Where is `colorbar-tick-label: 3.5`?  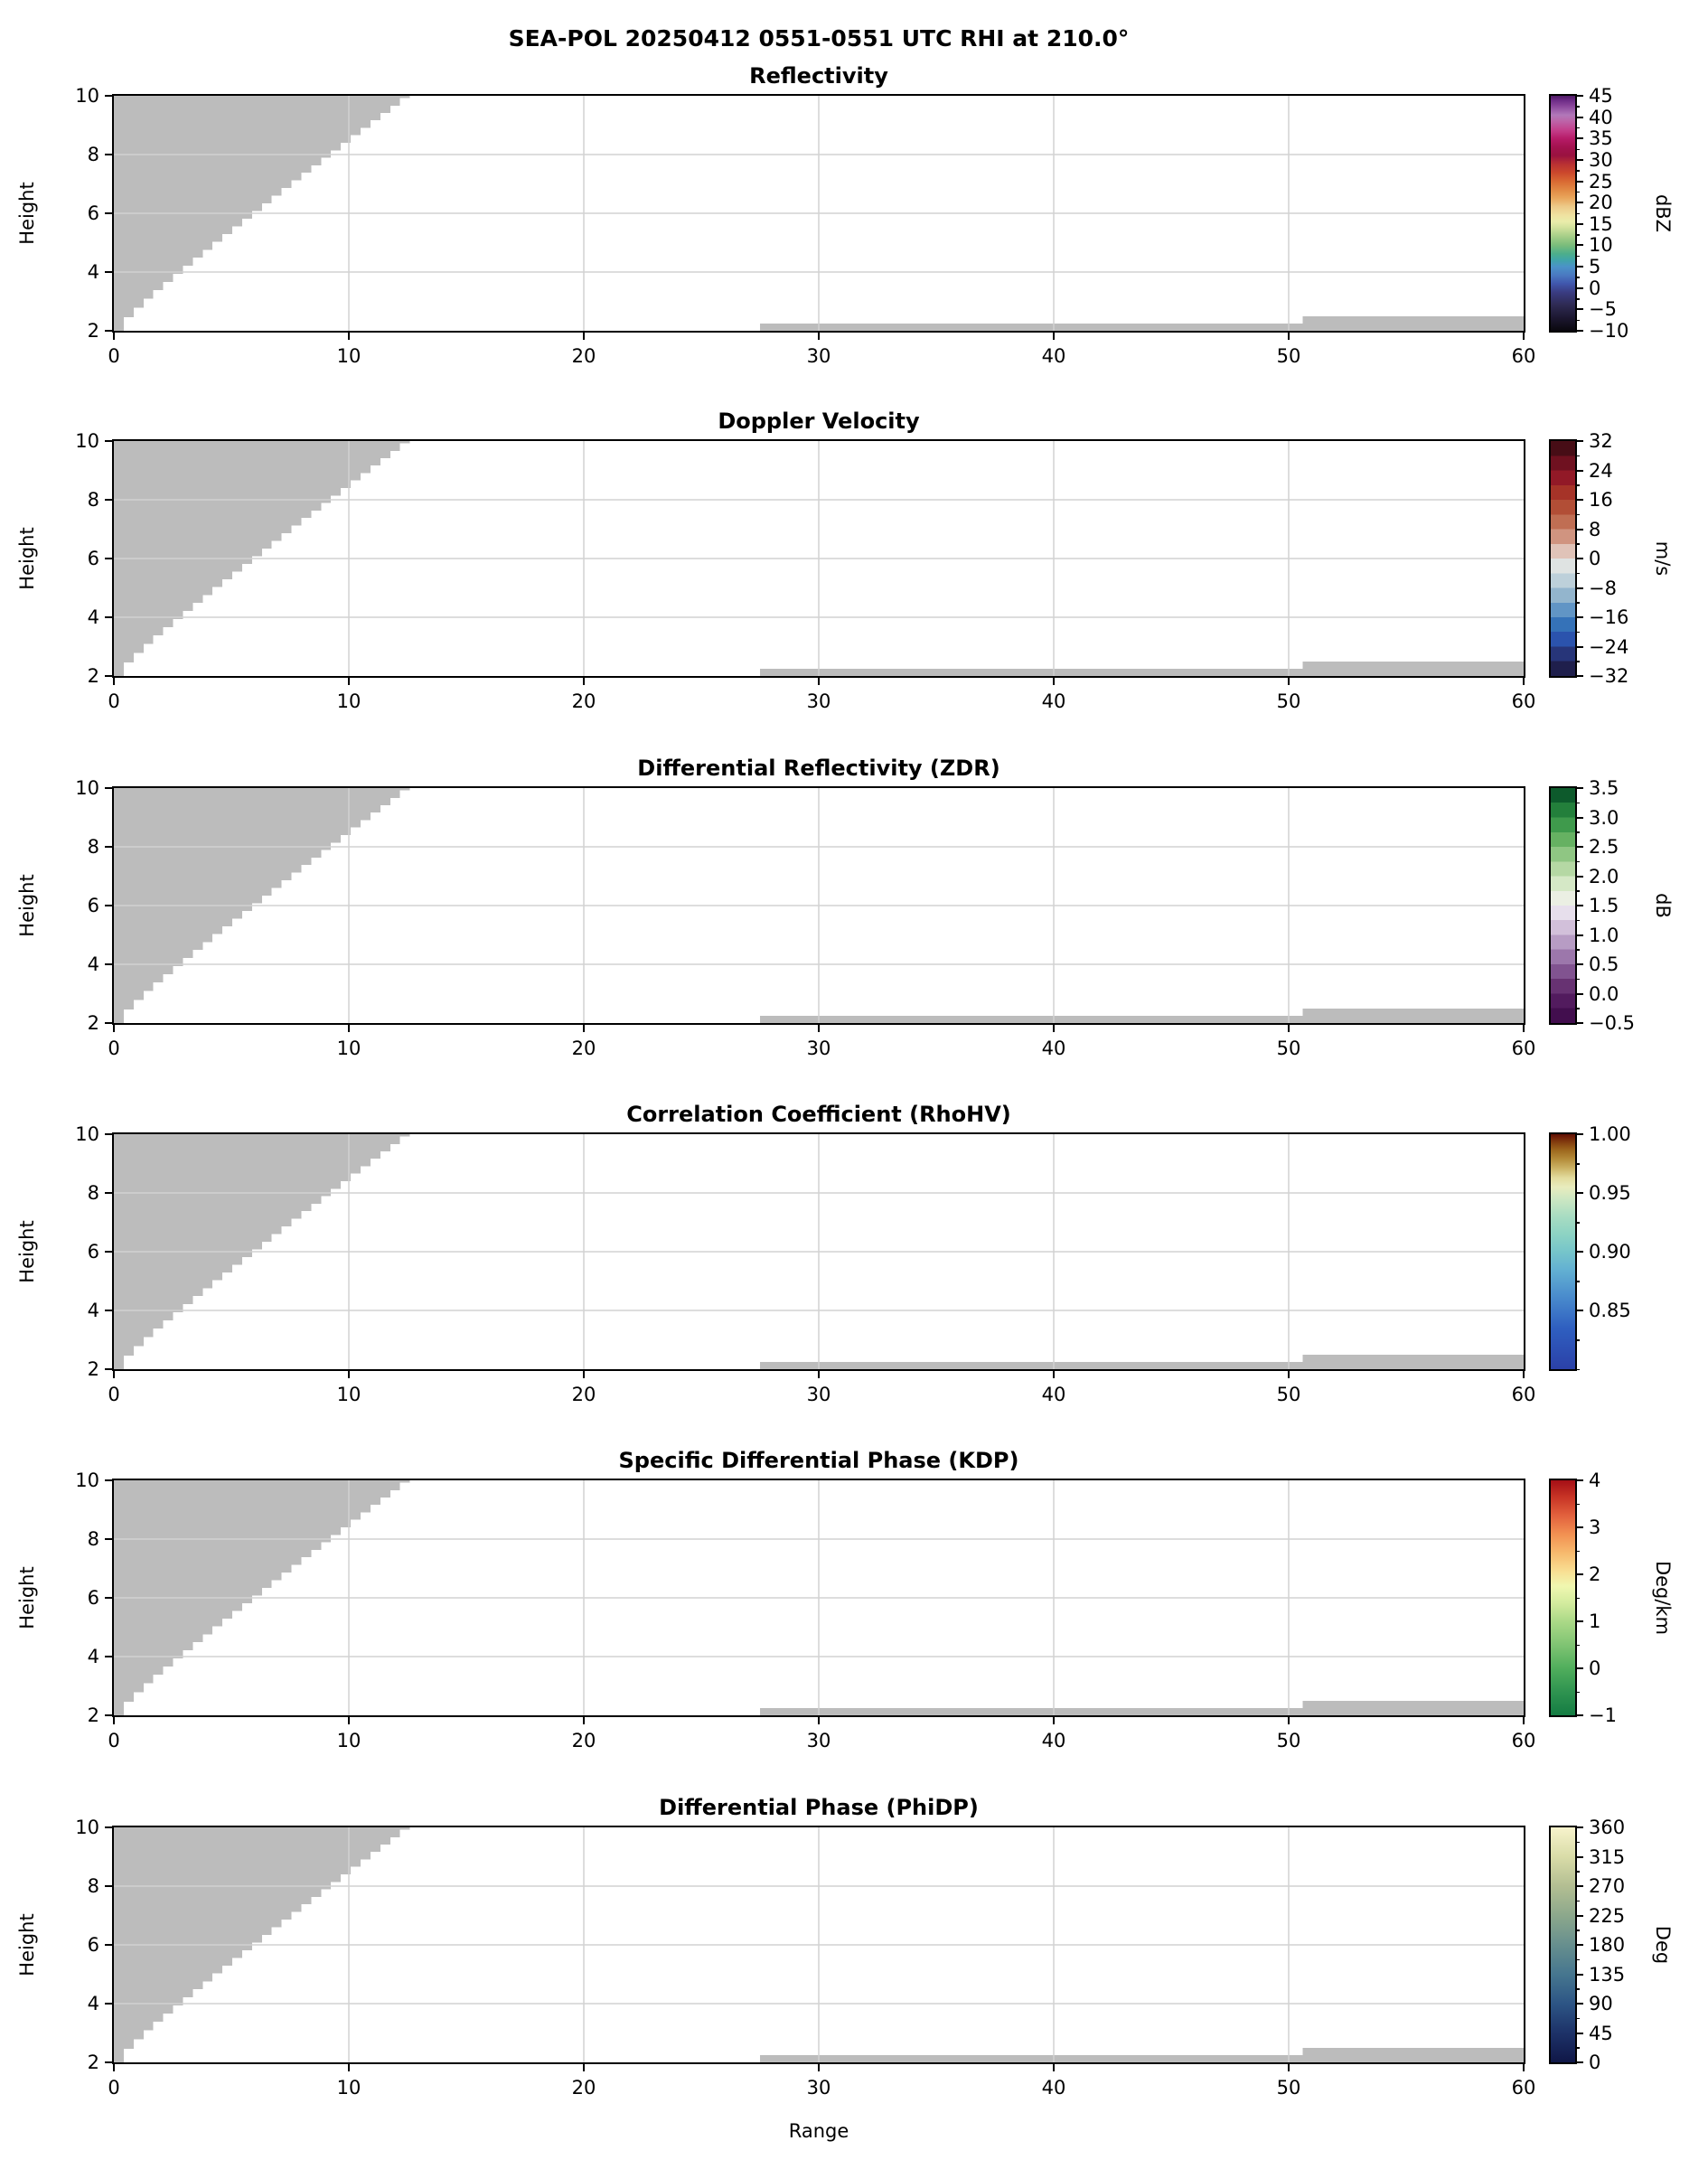
colorbar-tick-label: 3.5 is located at coordinates (1604, 788).